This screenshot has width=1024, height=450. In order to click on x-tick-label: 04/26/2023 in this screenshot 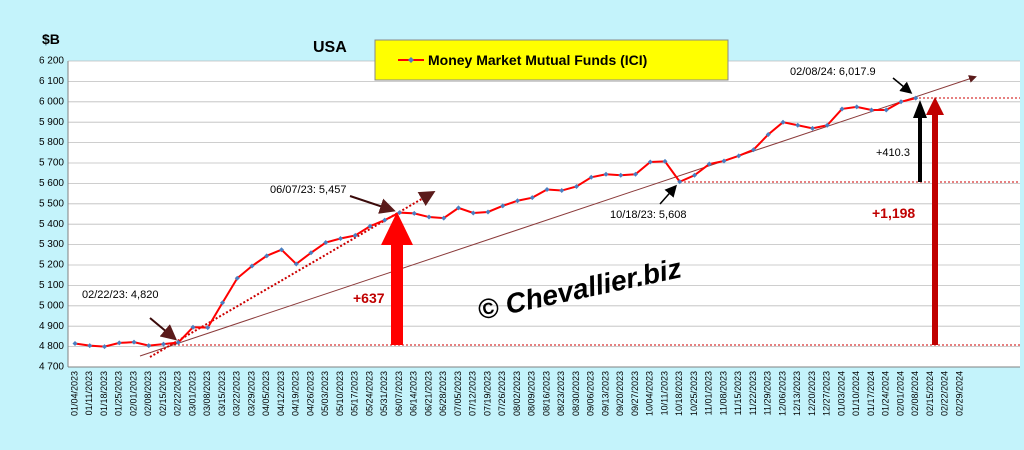, I will do `click(310, 393)`.